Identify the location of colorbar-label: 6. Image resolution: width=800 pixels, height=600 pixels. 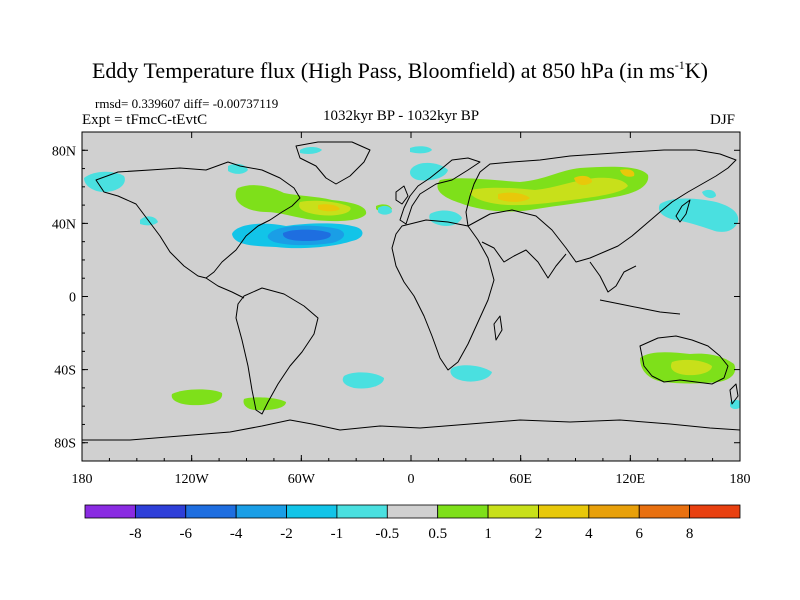
(639, 534).